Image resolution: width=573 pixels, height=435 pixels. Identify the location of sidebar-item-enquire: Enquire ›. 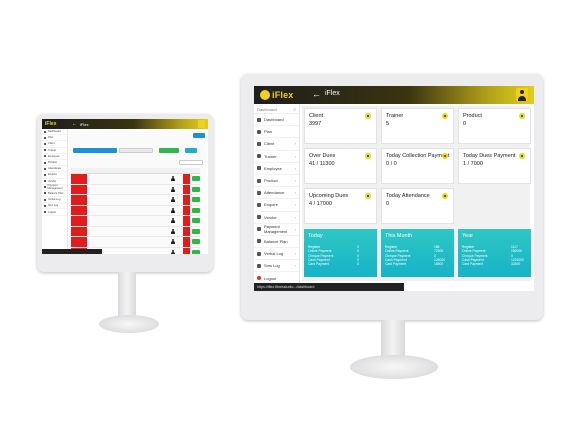
(276, 205).